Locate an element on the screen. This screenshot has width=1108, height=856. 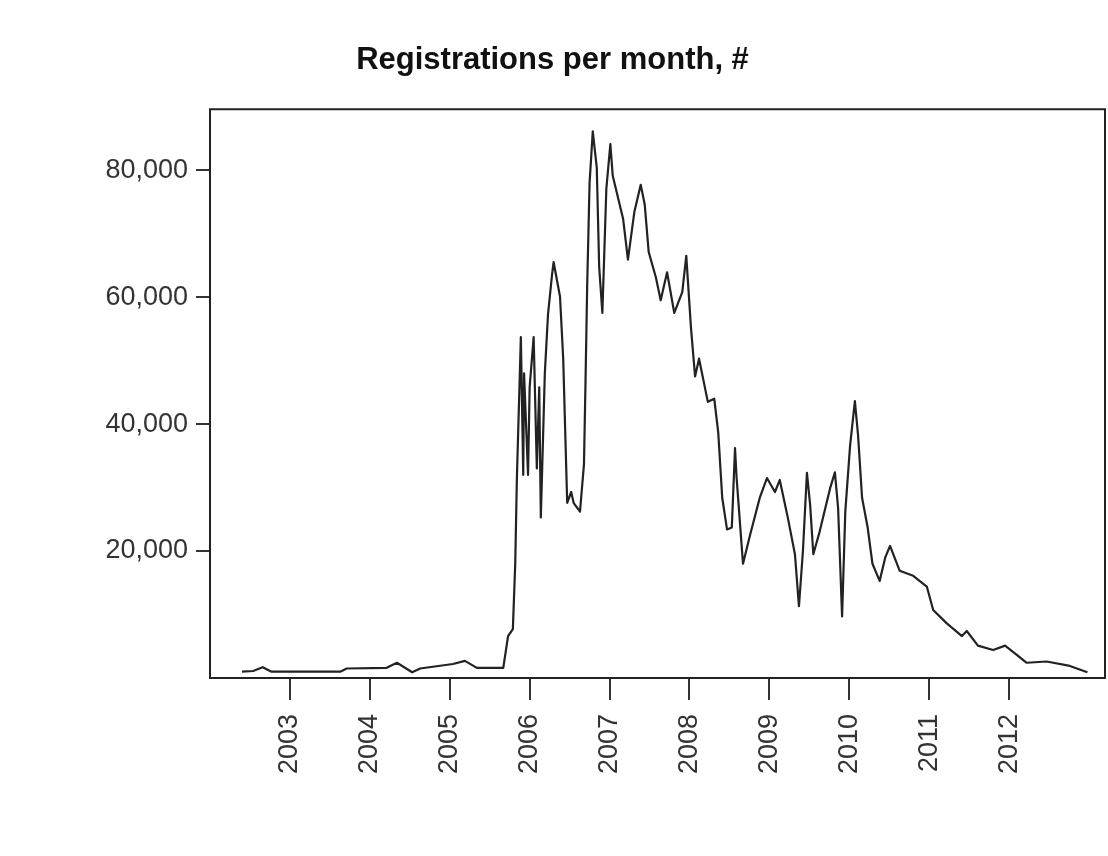
x-tick-label: 2008 is located at coordinates (687, 744).